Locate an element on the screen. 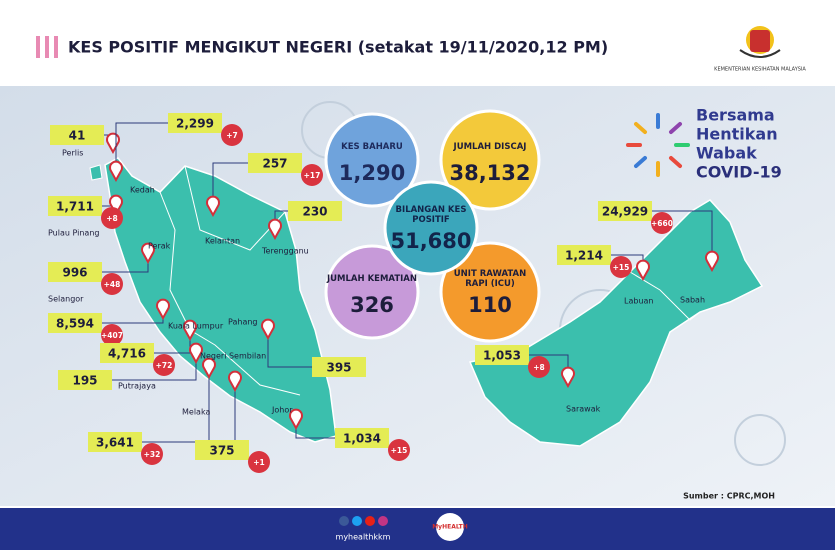  state-new: +72 is located at coordinates (164, 365).